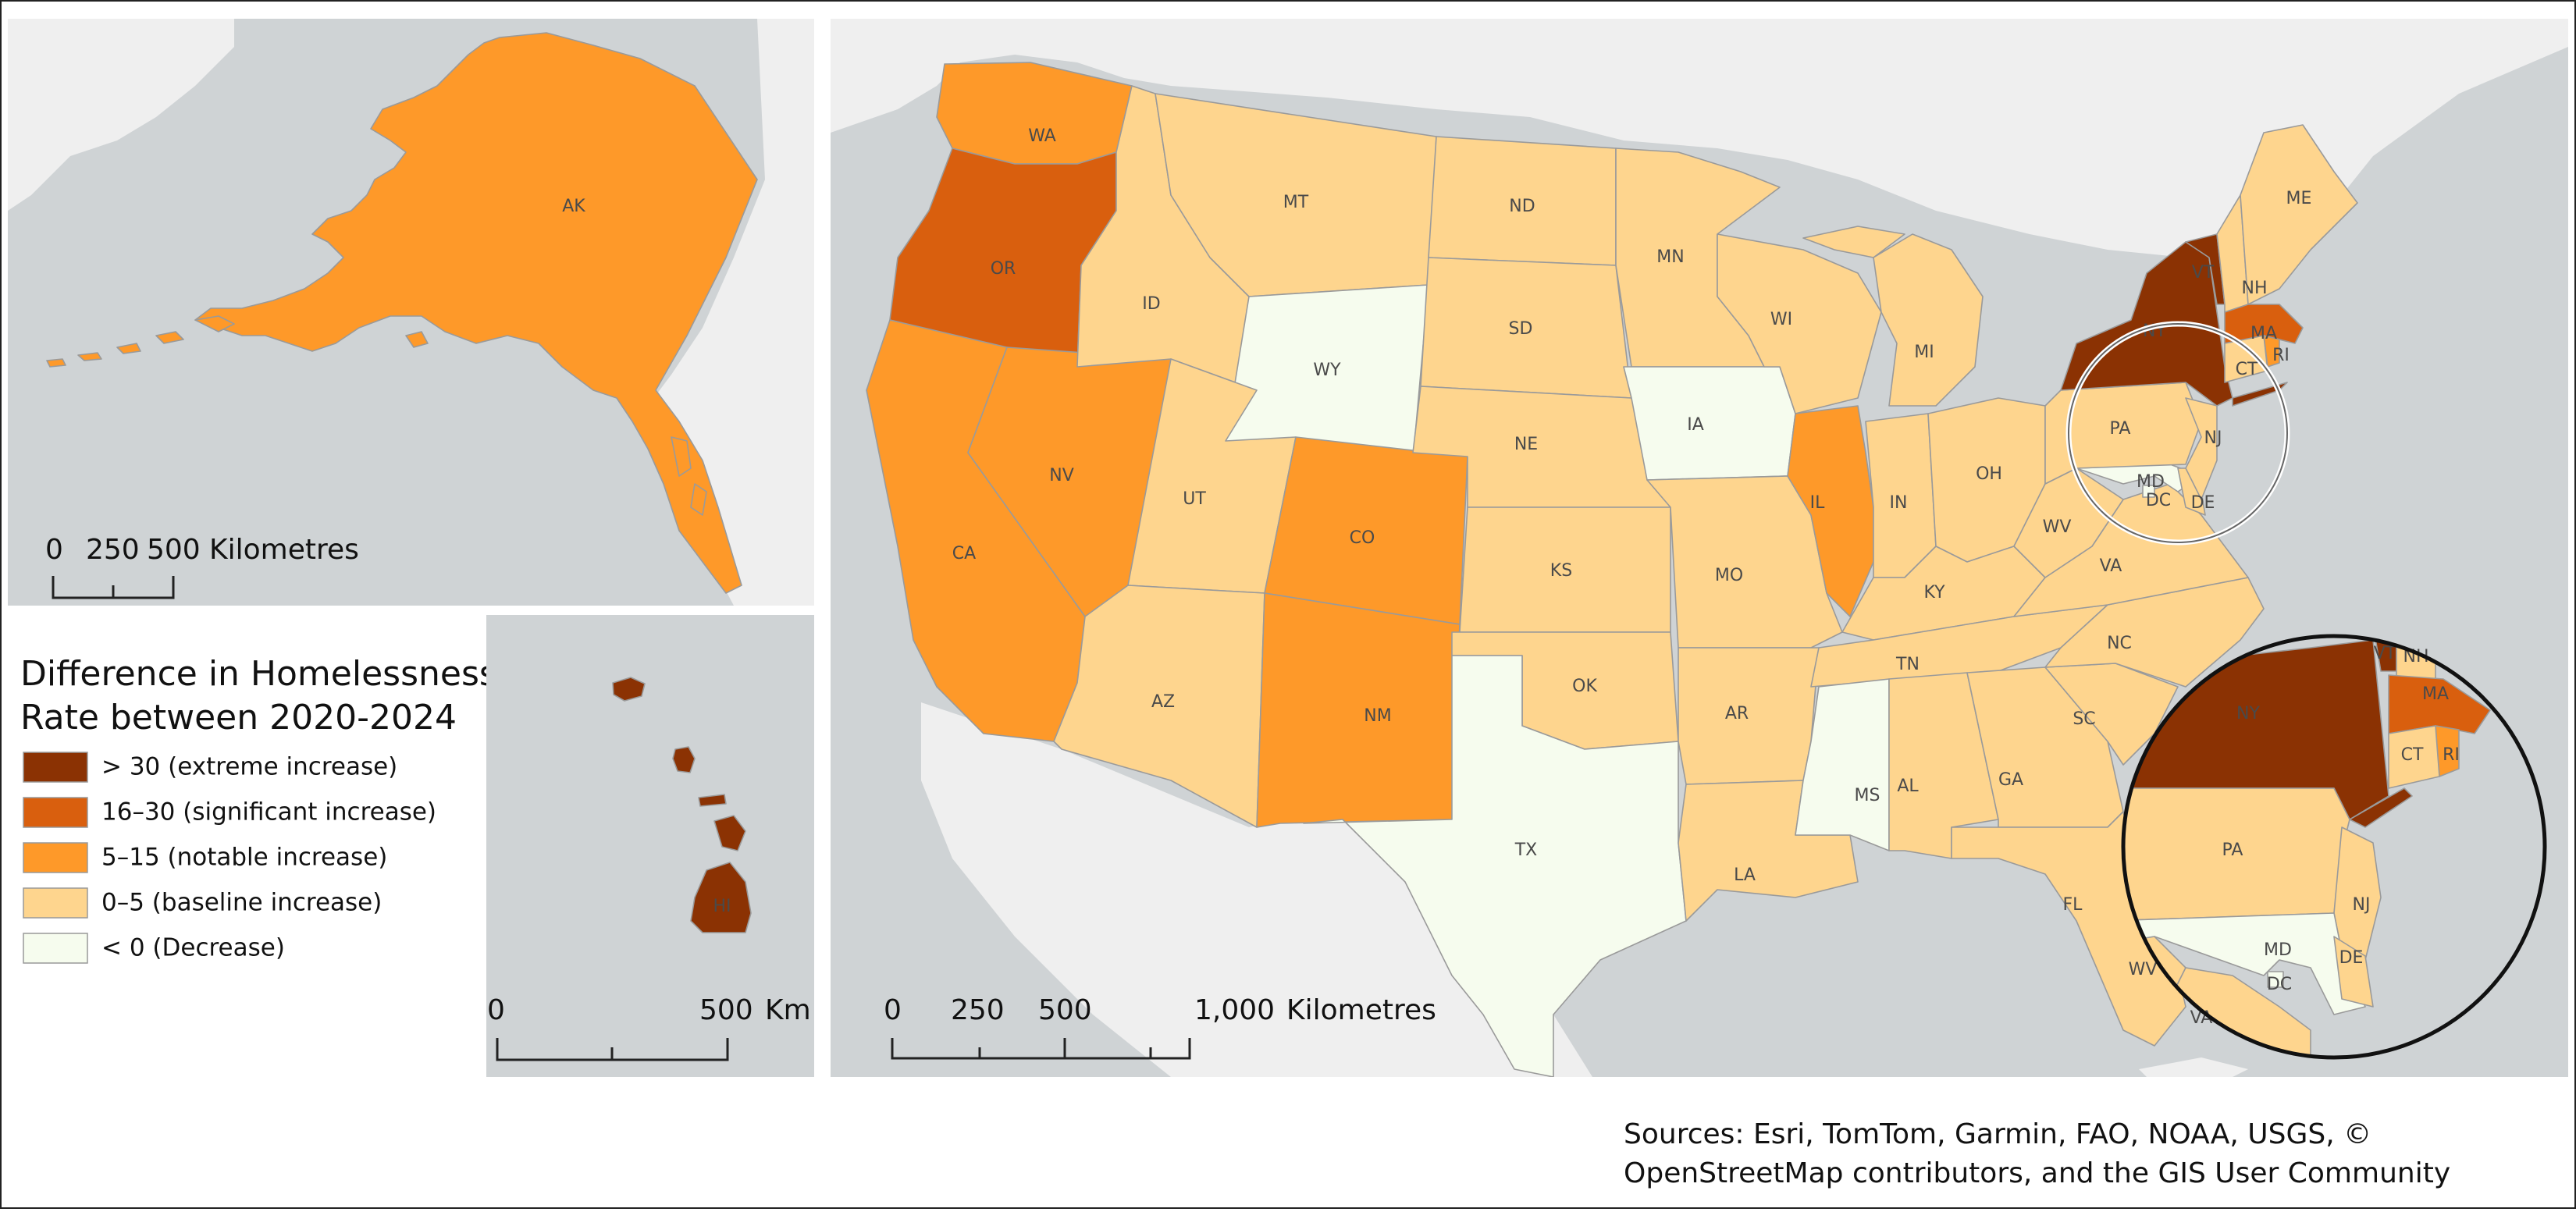  I want to click on label-IA: IA, so click(1696, 425).